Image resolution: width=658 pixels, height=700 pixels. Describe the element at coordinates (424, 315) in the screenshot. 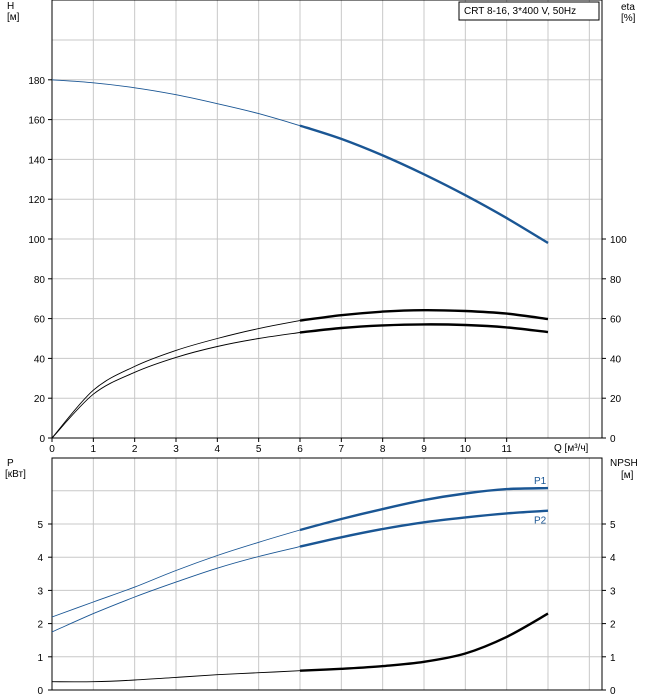

I see `eta-curve-1-line-duty` at that location.